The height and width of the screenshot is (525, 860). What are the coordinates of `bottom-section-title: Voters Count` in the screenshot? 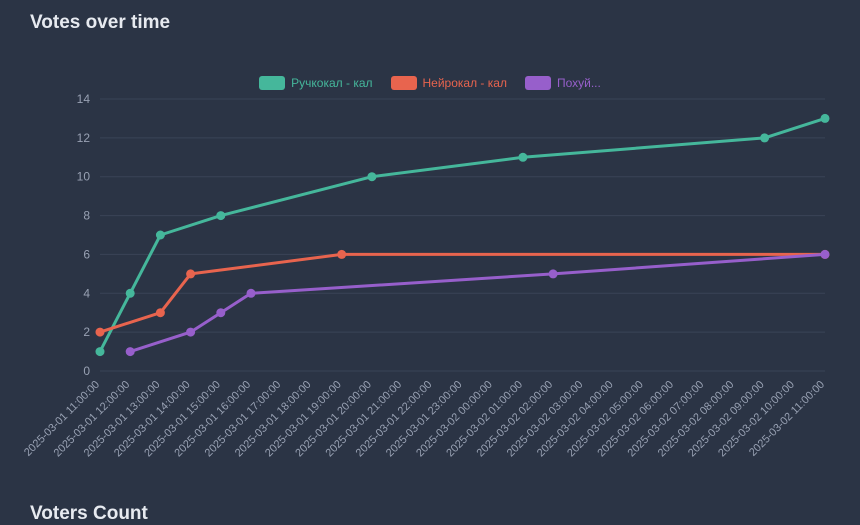 It's located at (89, 513).